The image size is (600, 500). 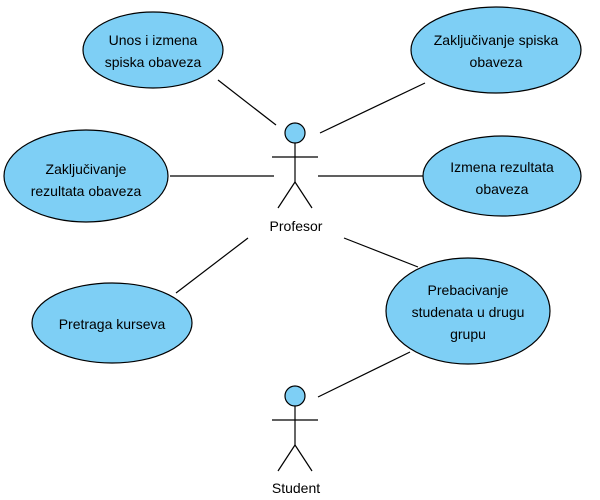 I want to click on use-case-pretraga-kurseva: Pretraga kurseva, so click(x=112, y=323).